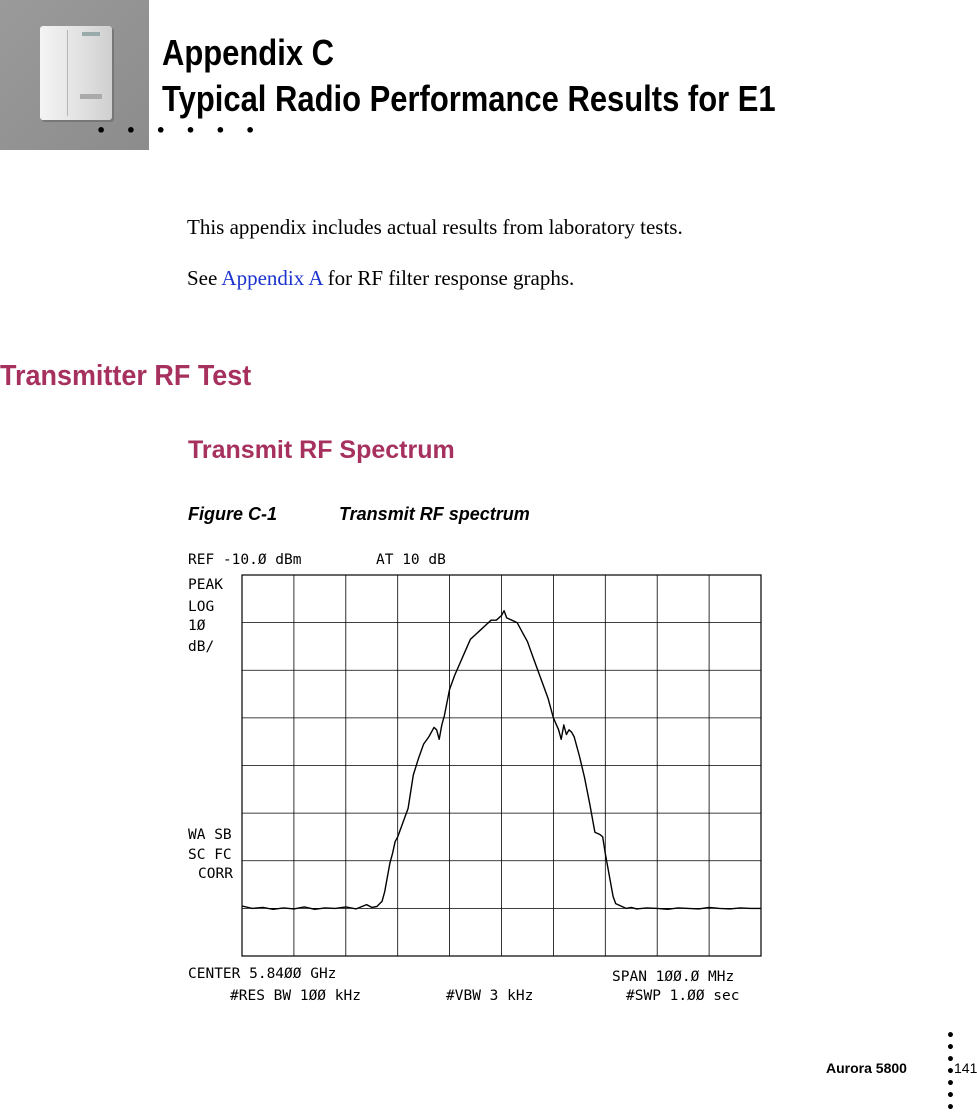 The height and width of the screenshot is (1116, 977). I want to click on radio-unit-icon, so click(76, 73).